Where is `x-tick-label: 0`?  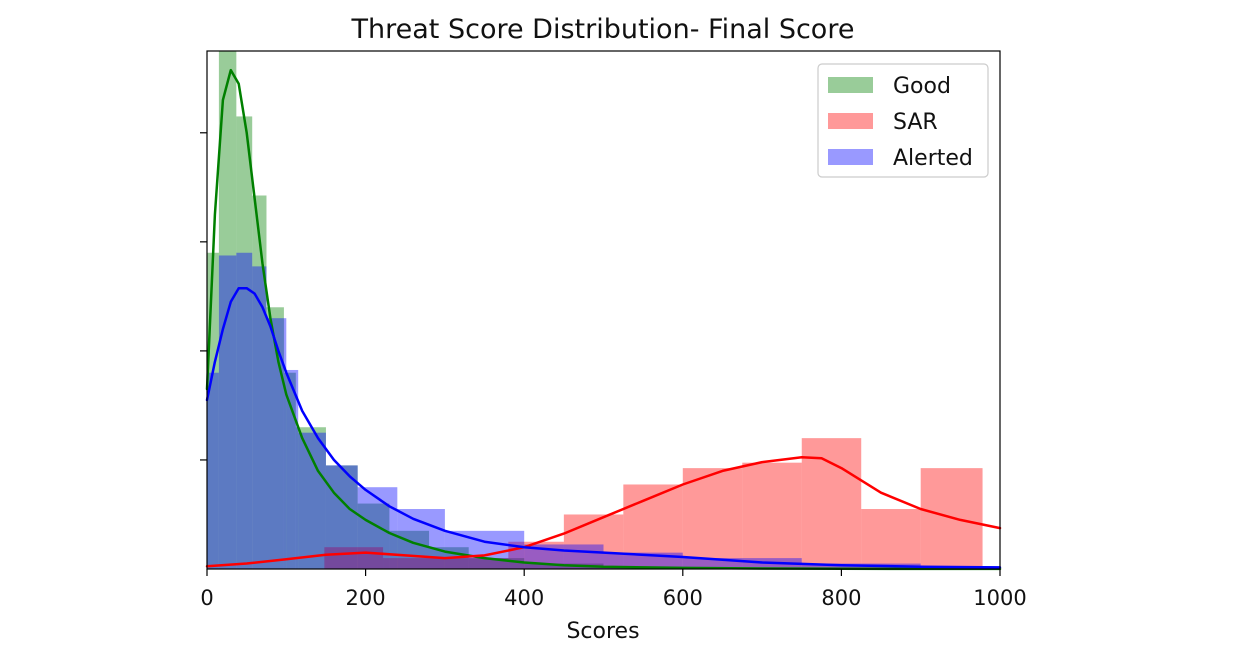 x-tick-label: 0 is located at coordinates (206, 598).